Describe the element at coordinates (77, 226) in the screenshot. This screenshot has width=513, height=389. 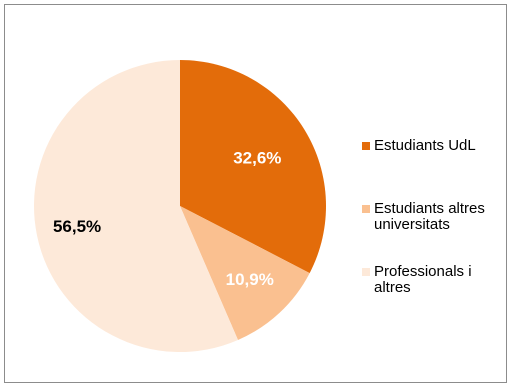
I see `pie-slice-label-2: 56,5%` at that location.